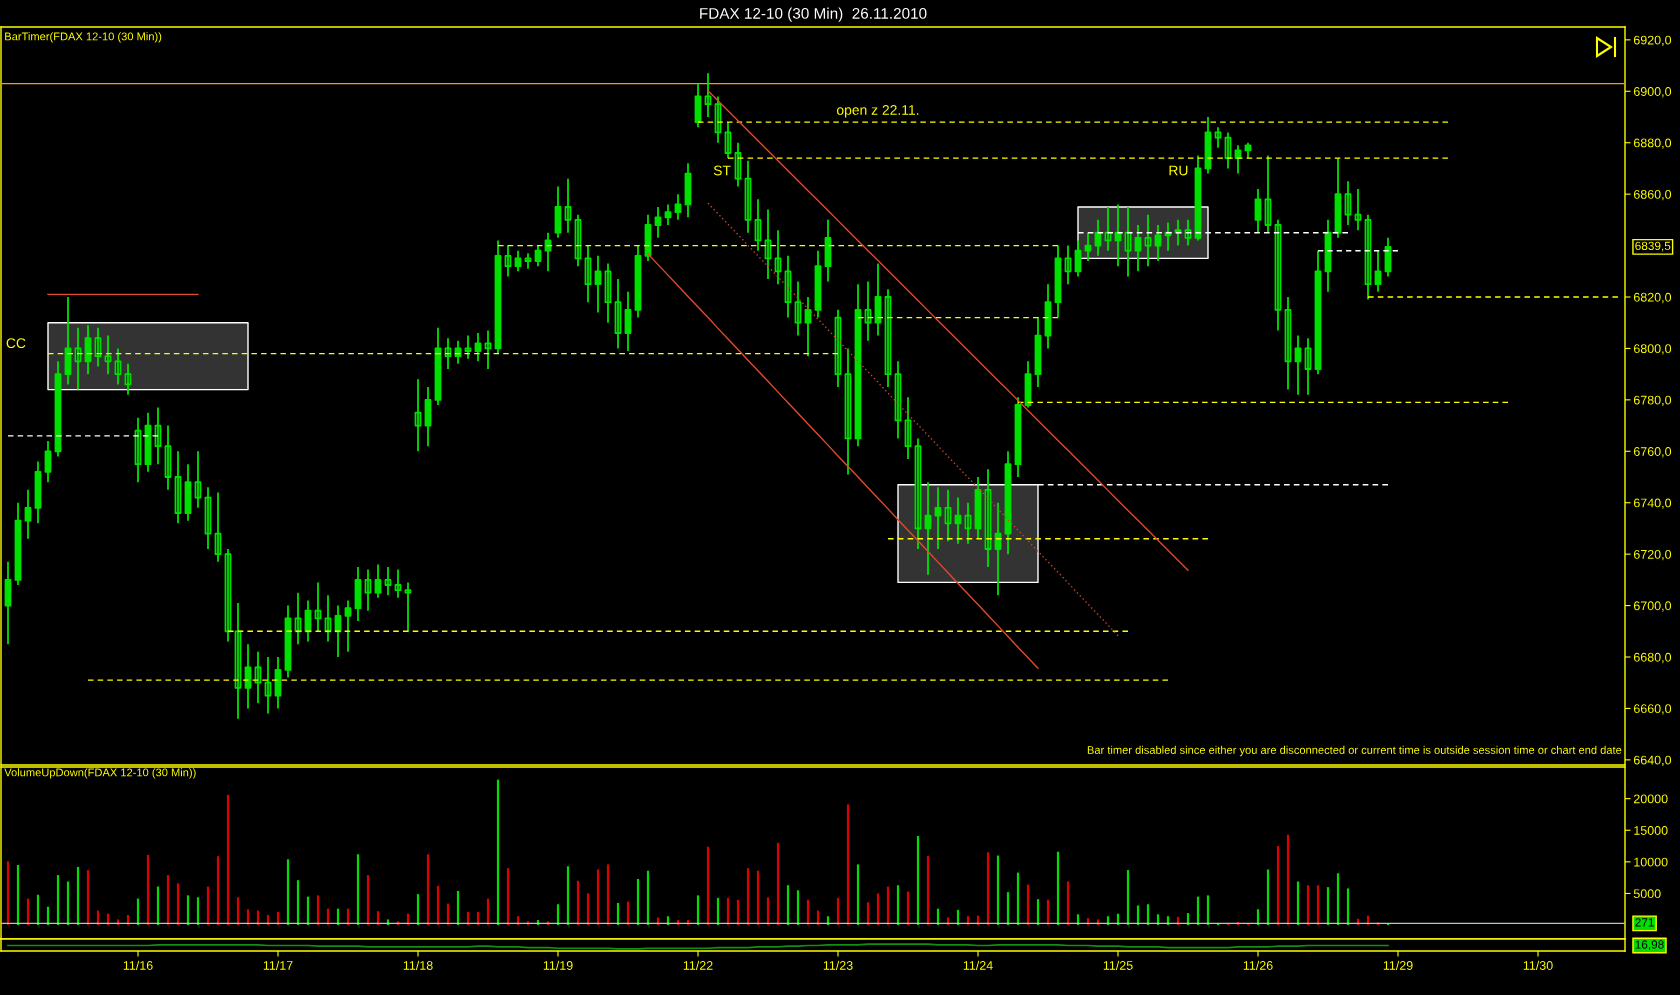 The image size is (1680, 995). I want to click on y-tick-label: 6680,0, so click(1652, 658).